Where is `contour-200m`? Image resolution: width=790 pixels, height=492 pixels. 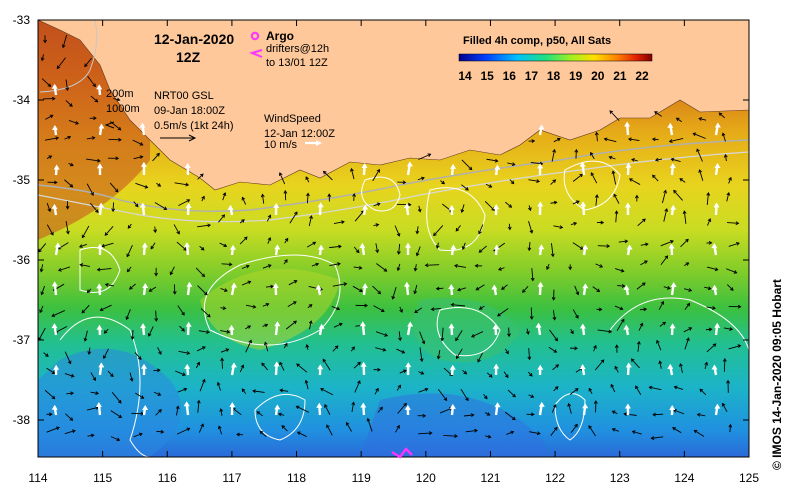 contour-200m is located at coordinates (393, 175).